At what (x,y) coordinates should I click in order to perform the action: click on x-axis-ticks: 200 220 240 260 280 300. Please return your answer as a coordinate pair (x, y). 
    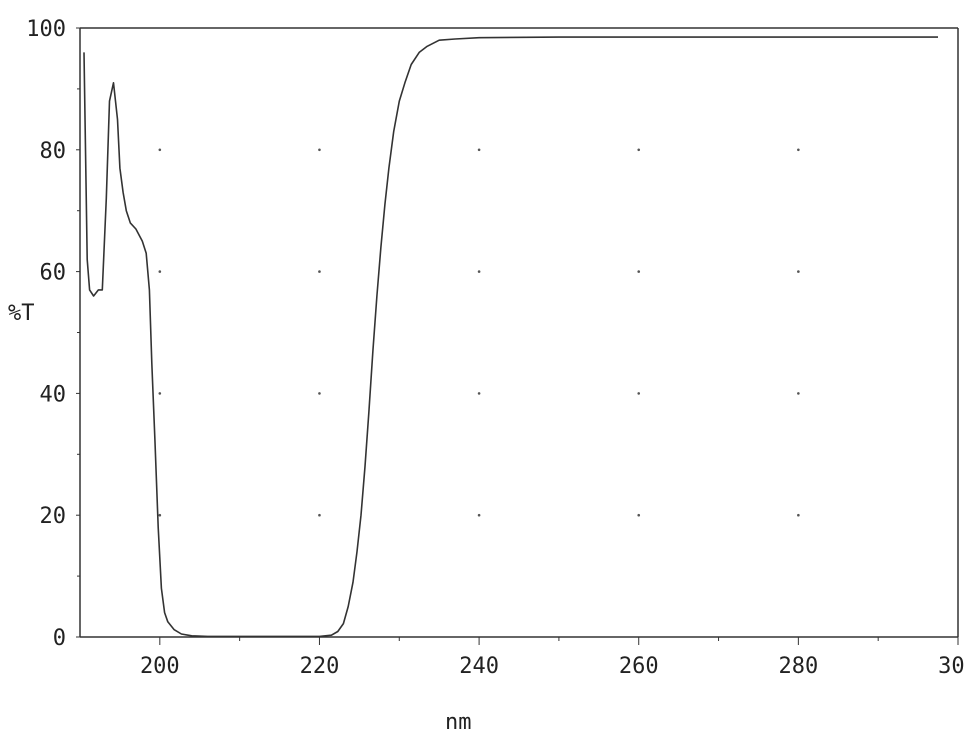
    Looking at the image, I should click on (552, 658).